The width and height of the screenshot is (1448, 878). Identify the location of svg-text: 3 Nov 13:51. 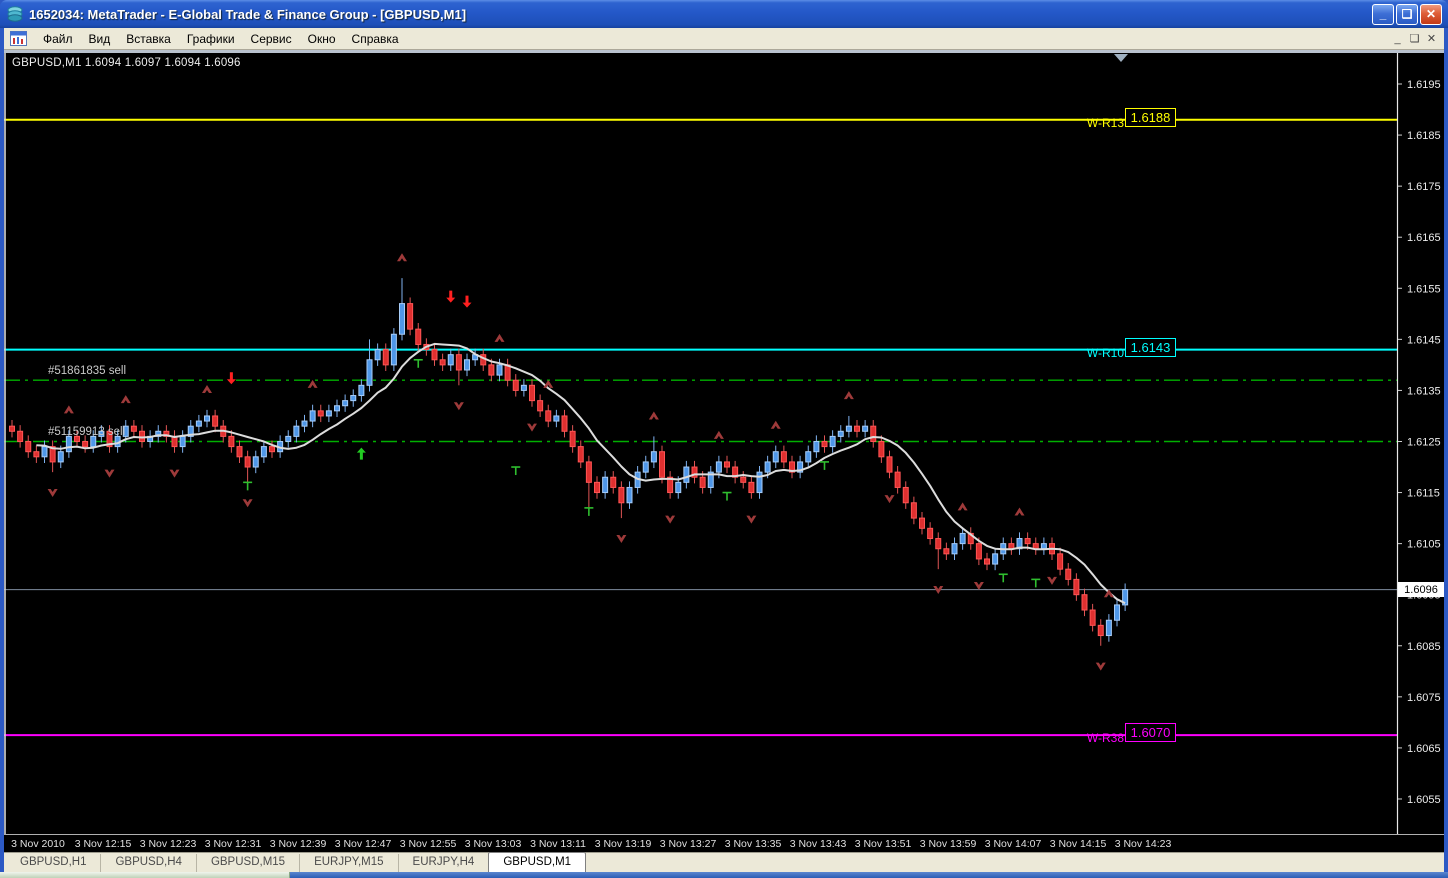
(883, 844).